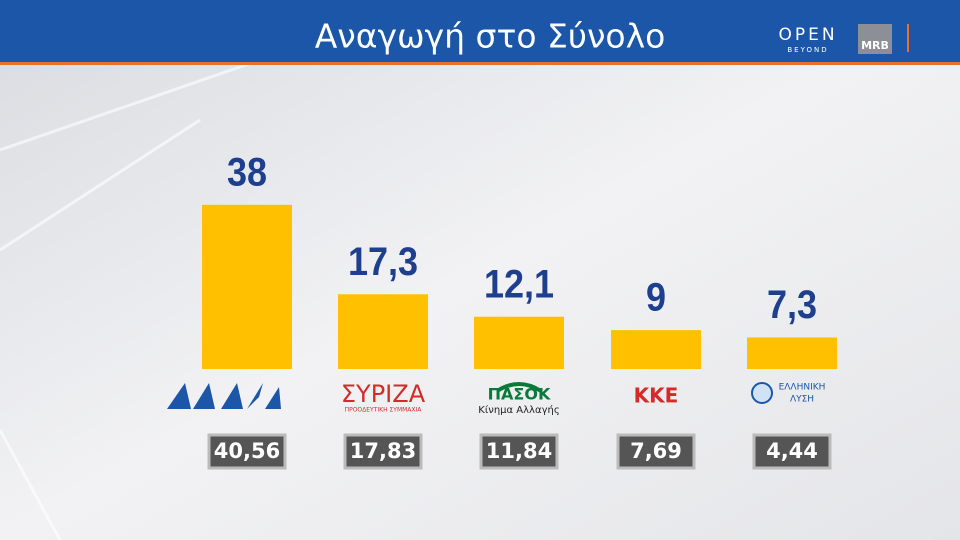 Image resolution: width=960 pixels, height=540 pixels. What do you see at coordinates (518, 410) in the screenshot?
I see `category-subtitle: Κίνημα Αλλαγής` at bounding box center [518, 410].